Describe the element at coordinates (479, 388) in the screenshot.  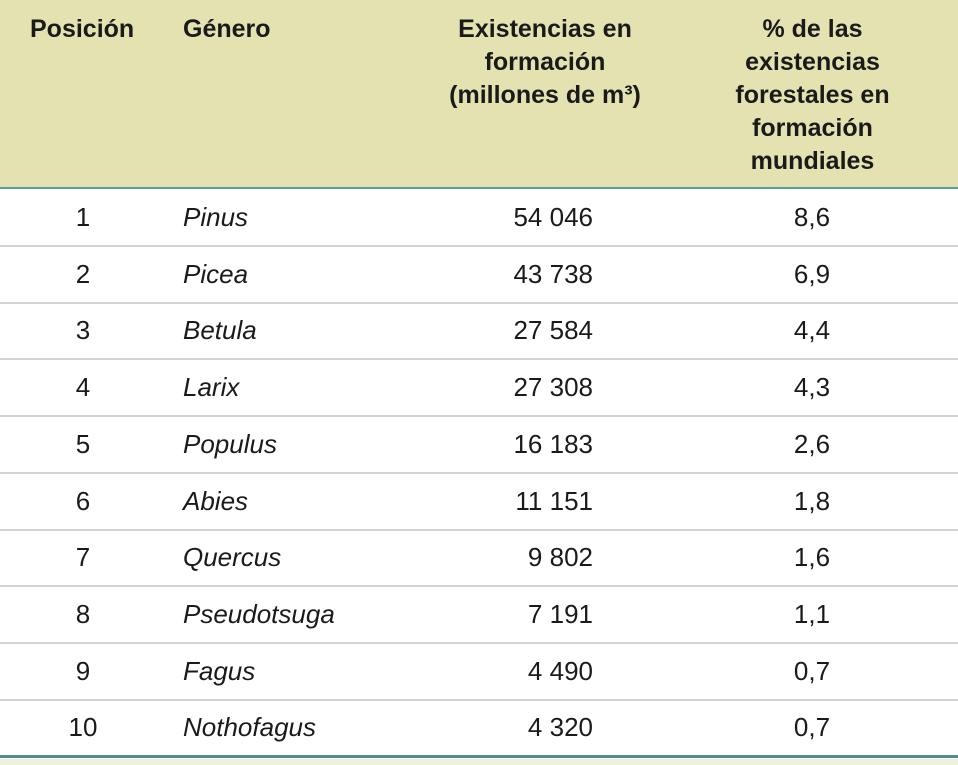
I see `table-row: 4 Larix 27 308 4,3` at that location.